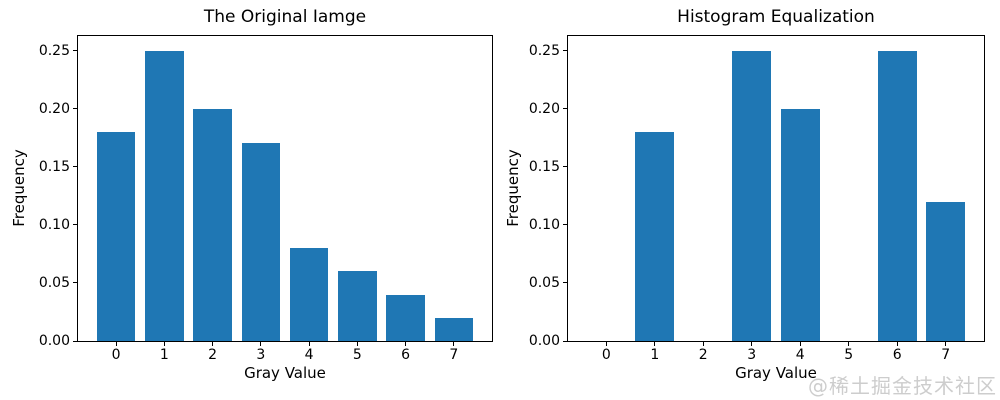 The height and width of the screenshot is (400, 1000). What do you see at coordinates (902, 386) in the screenshot?
I see `watermark: @稀土掘金技术社区` at bounding box center [902, 386].